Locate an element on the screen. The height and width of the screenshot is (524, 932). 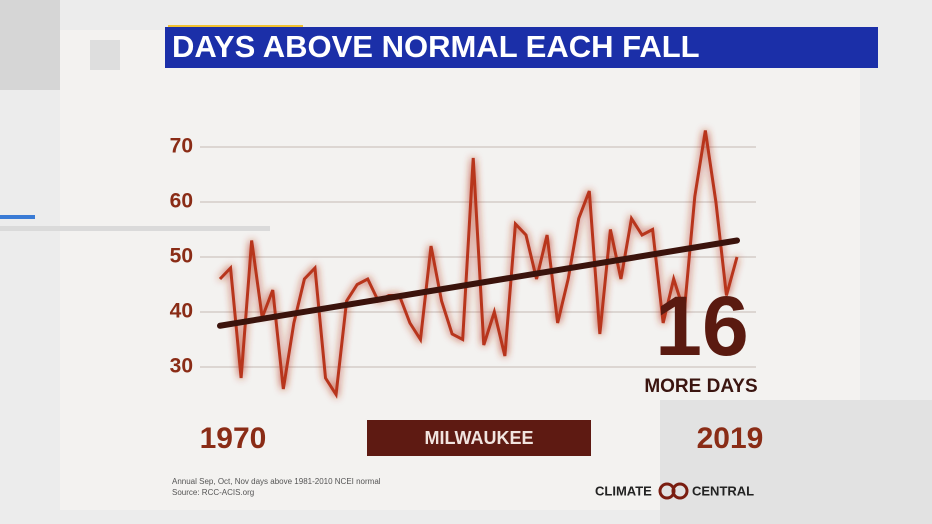
title-bar is located at coordinates (521, 47).